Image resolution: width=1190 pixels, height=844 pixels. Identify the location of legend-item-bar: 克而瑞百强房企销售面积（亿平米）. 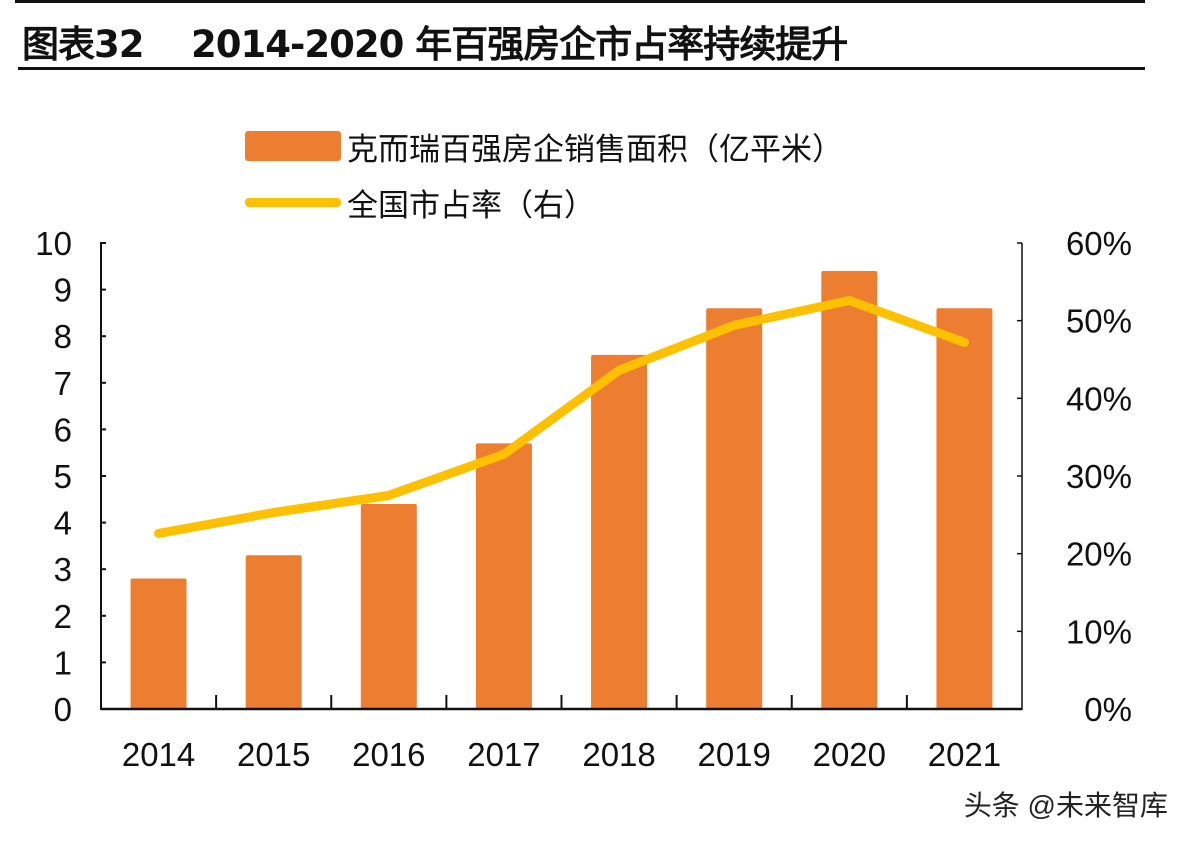
(544, 146).